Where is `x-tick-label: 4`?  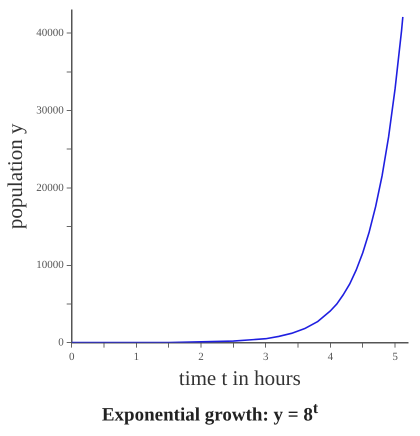
x-tick-label: 4 is located at coordinates (331, 357).